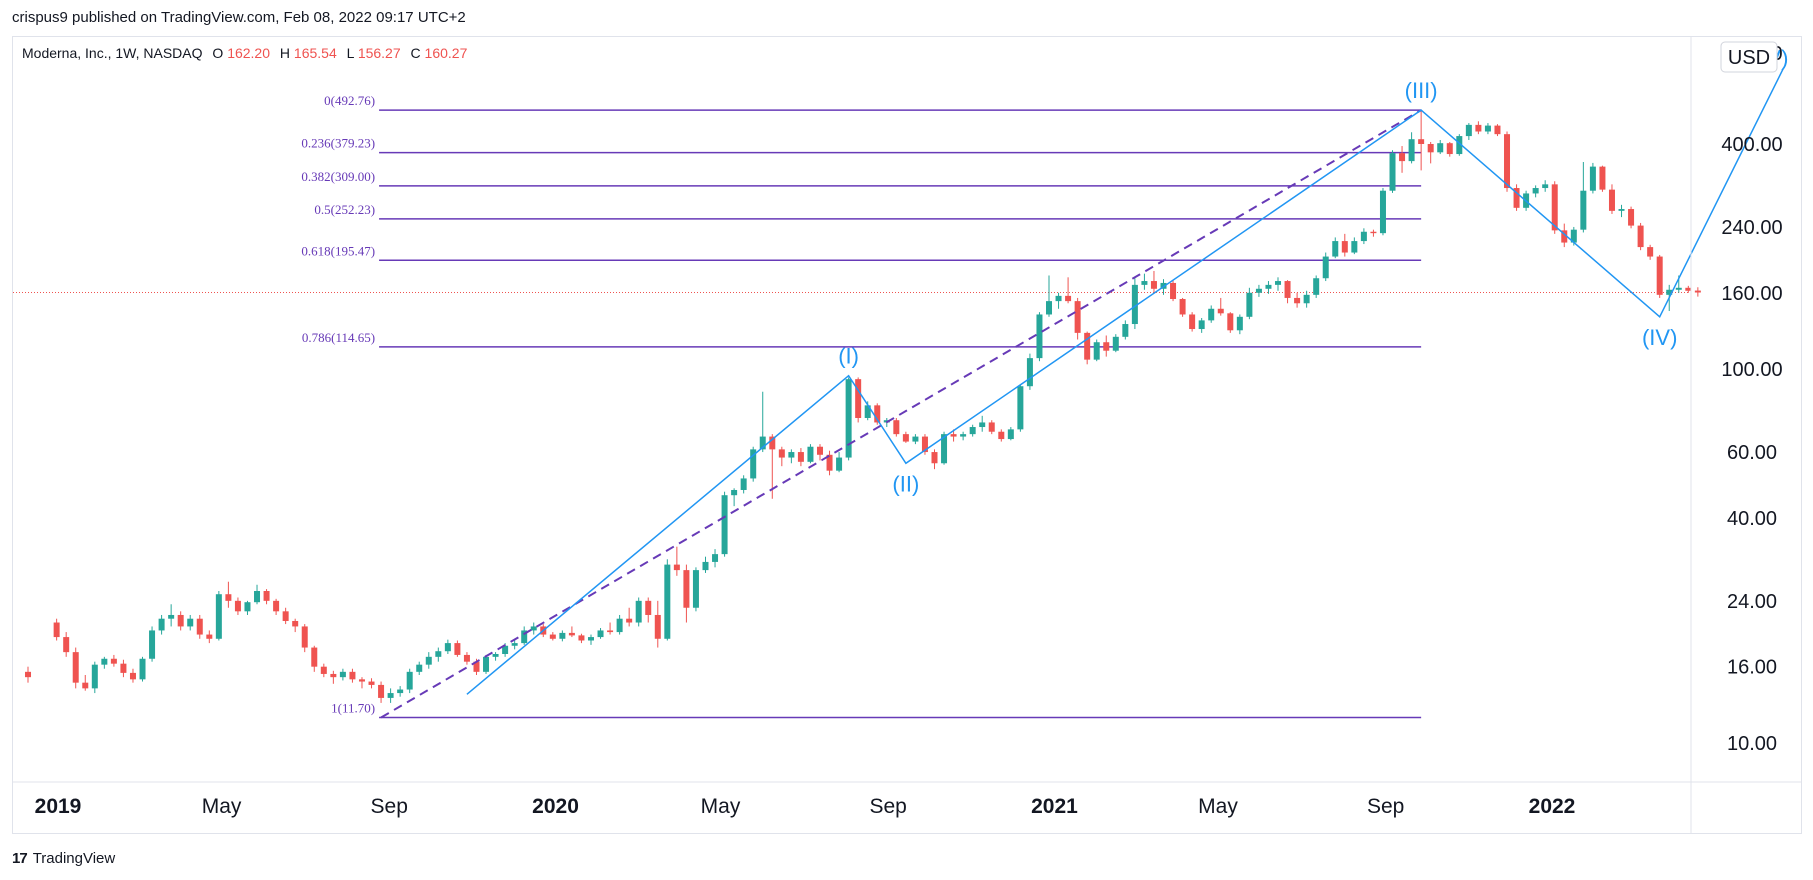 The width and height of the screenshot is (1813, 880). What do you see at coordinates (58, 806) in the screenshot?
I see `time-tick-label: 2019` at bounding box center [58, 806].